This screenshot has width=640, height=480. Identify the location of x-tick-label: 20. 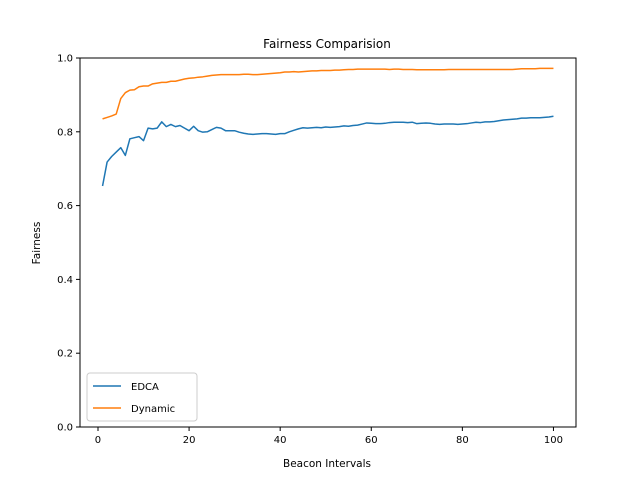
(189, 440).